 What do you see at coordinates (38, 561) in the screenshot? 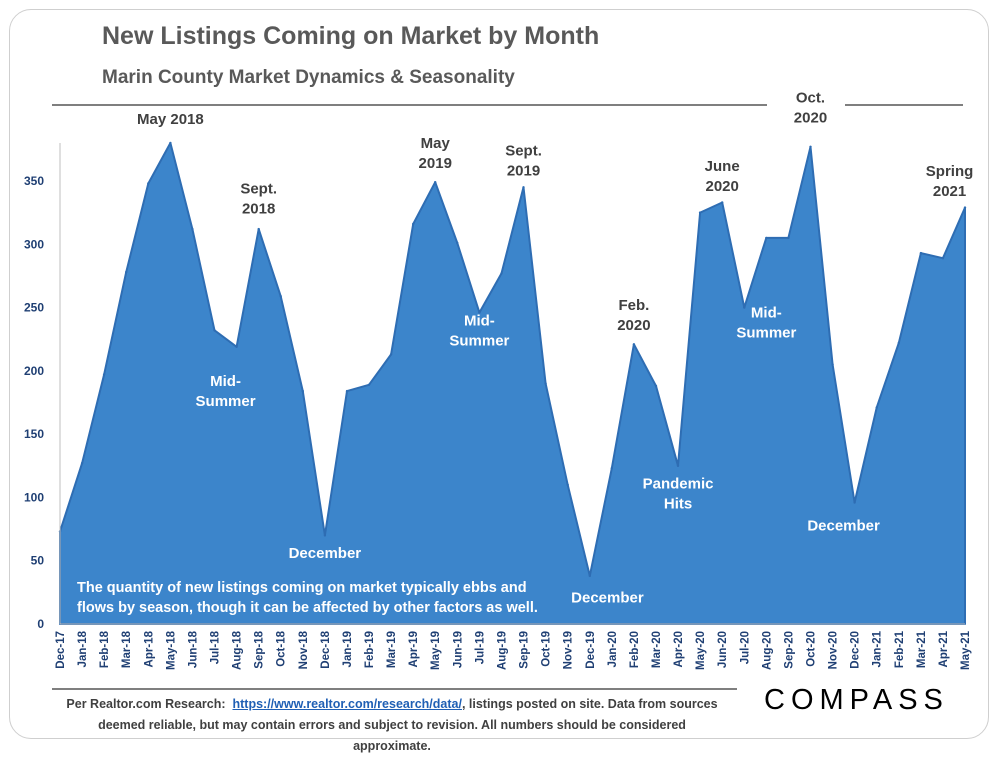
I see `y-tick-label: 50` at bounding box center [38, 561].